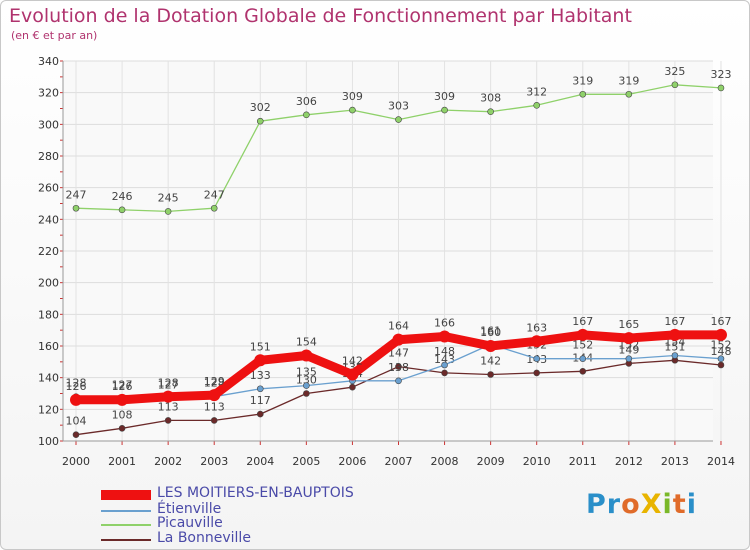 This screenshot has height=550, width=750. What do you see at coordinates (720, 74) in the screenshot?
I see `data-label: 323` at bounding box center [720, 74].